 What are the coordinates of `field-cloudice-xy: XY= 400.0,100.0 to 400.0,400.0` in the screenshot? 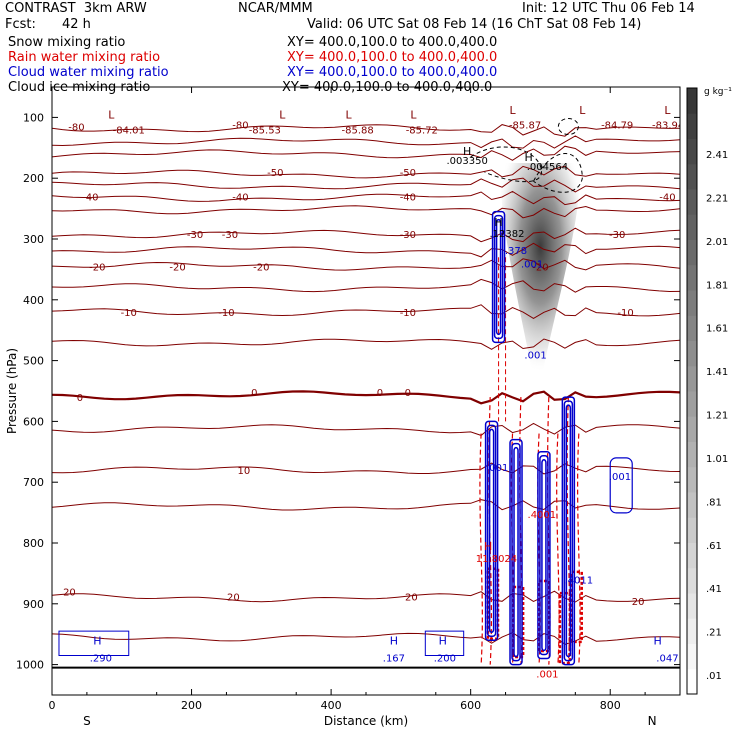 It's located at (387, 87).